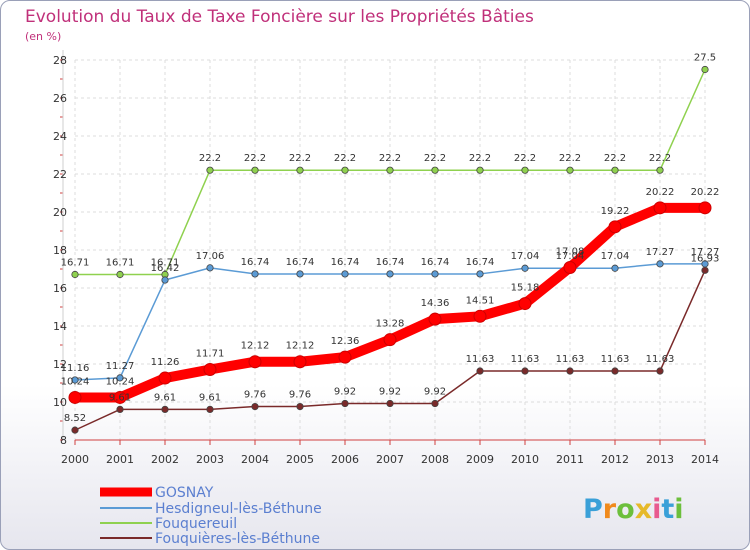 This screenshot has height=550, width=750. Describe the element at coordinates (610, 509) in the screenshot. I see `brand-letter: r` at that location.